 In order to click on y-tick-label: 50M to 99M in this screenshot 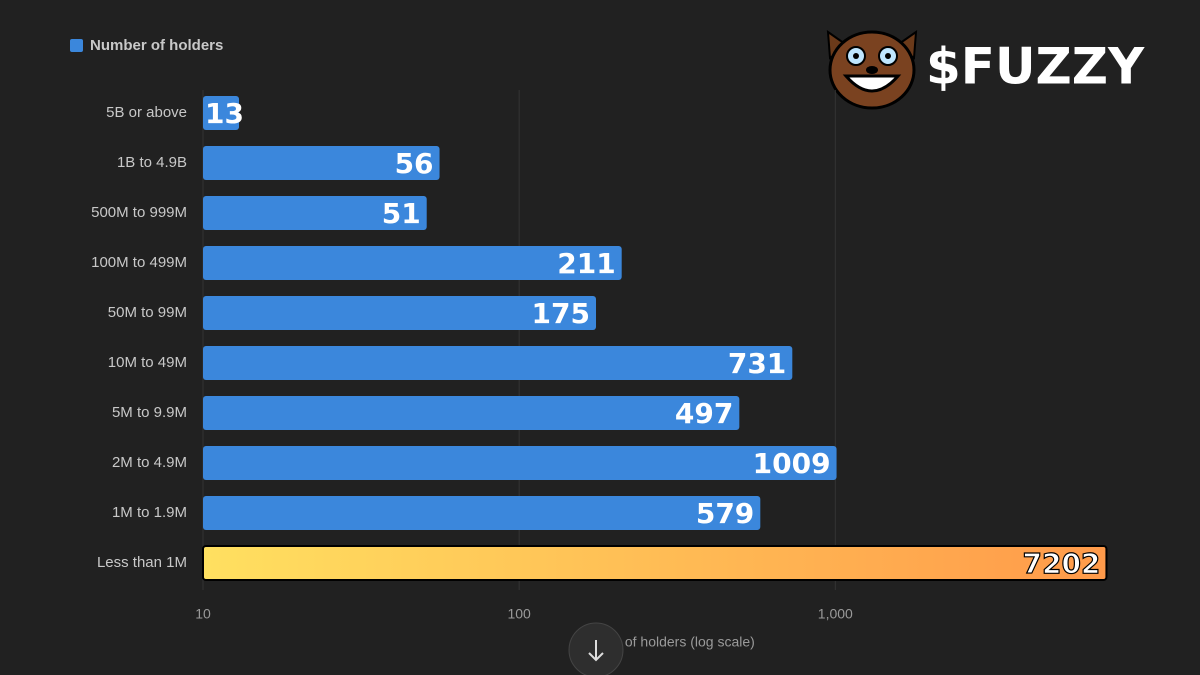, I will do `click(147, 312)`.